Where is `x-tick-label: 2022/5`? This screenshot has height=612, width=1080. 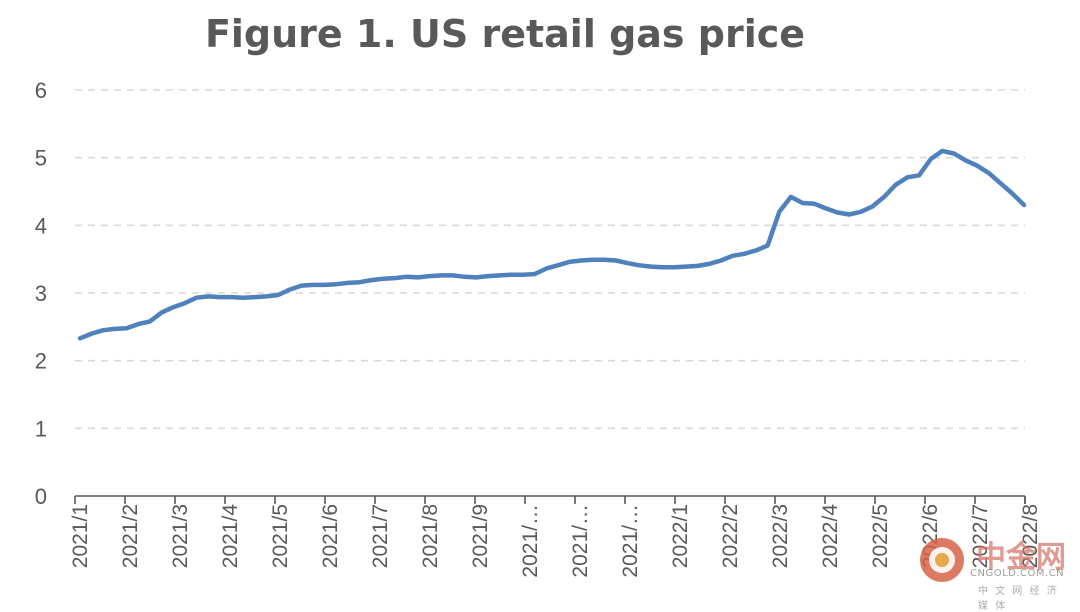
x-tick-label: 2022/5 is located at coordinates (880, 536).